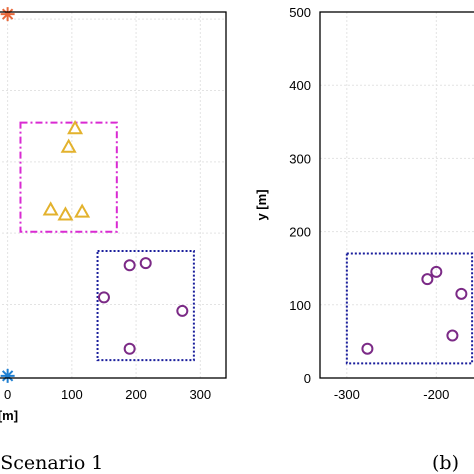 The width and height of the screenshot is (474, 474). What do you see at coordinates (9, 415) in the screenshot?
I see `panel-a-x-axis-label: x [m]` at bounding box center [9, 415].